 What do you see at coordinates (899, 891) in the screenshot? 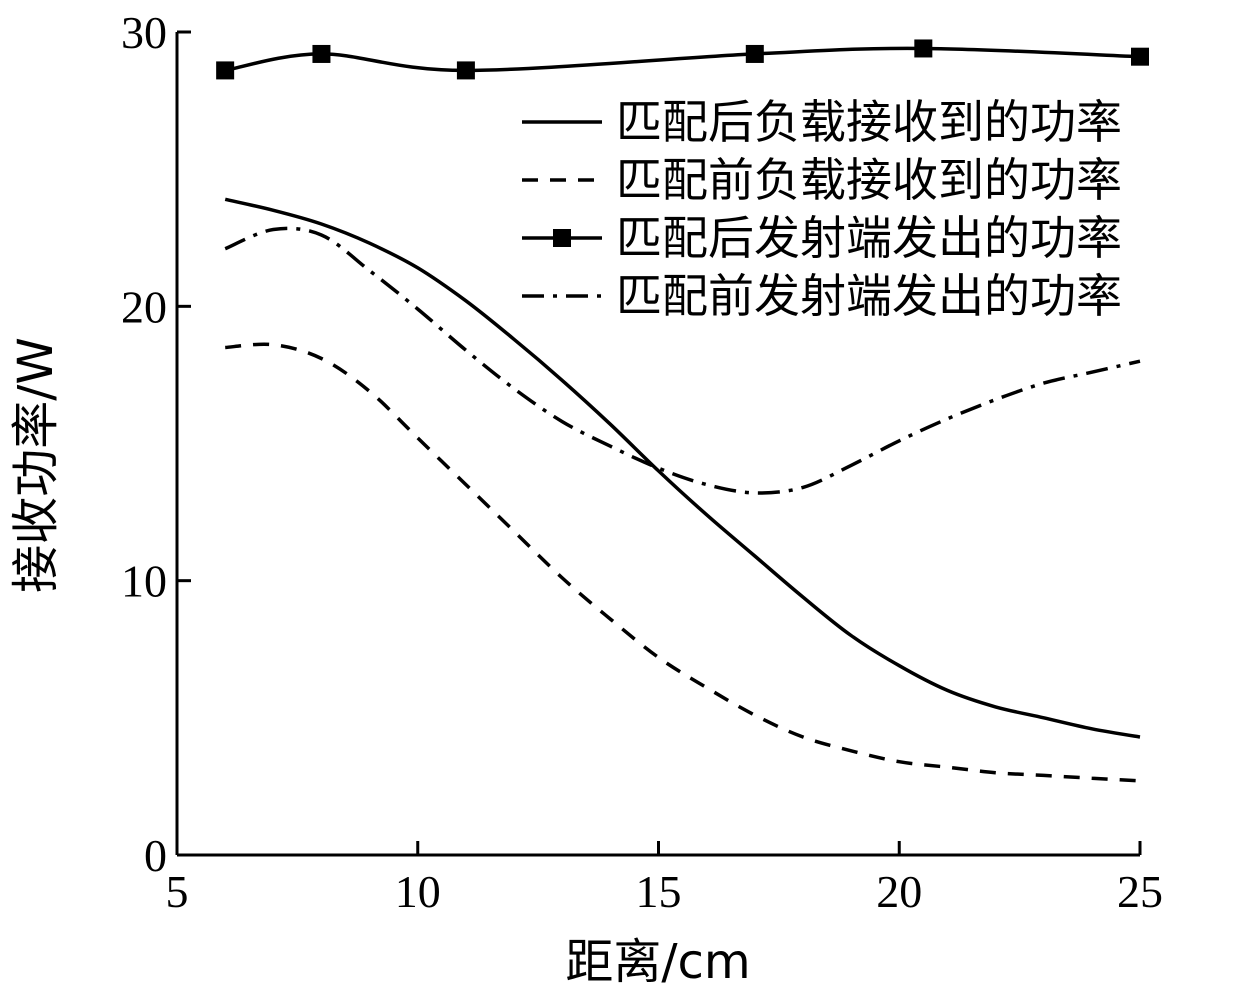
I see `x-tick-label: 20` at bounding box center [899, 891].